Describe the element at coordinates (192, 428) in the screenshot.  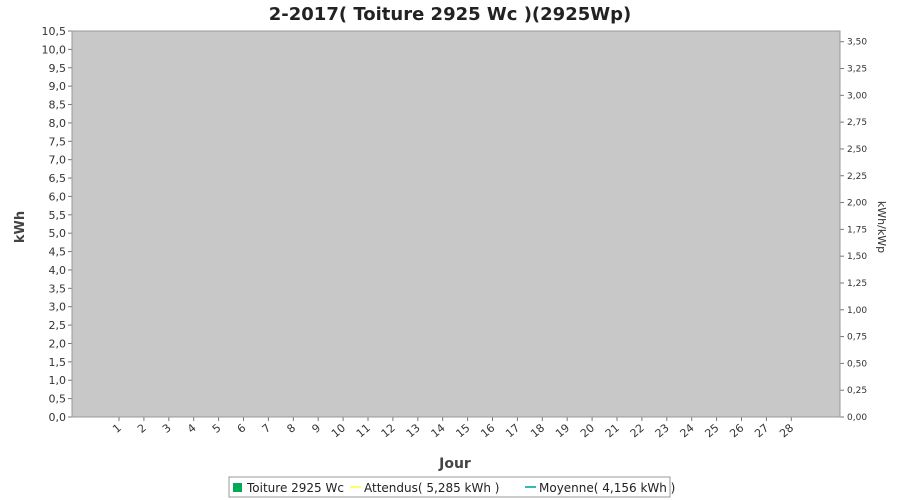
I see `x-tick-label: 4` at that location.